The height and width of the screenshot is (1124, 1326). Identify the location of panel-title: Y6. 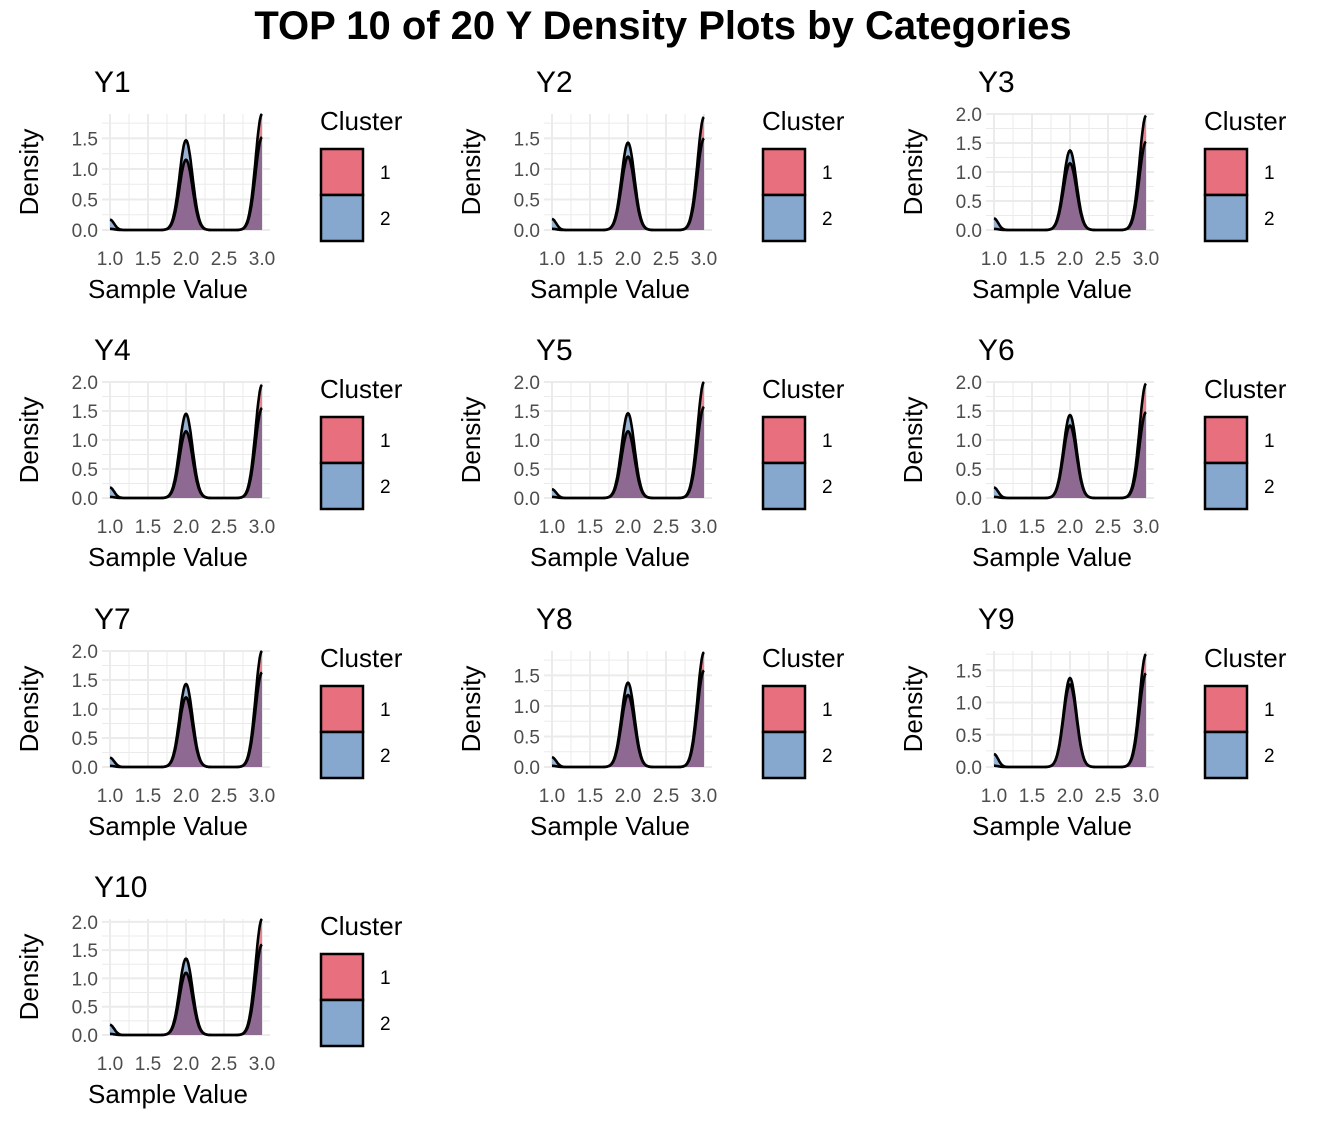
(996, 350).